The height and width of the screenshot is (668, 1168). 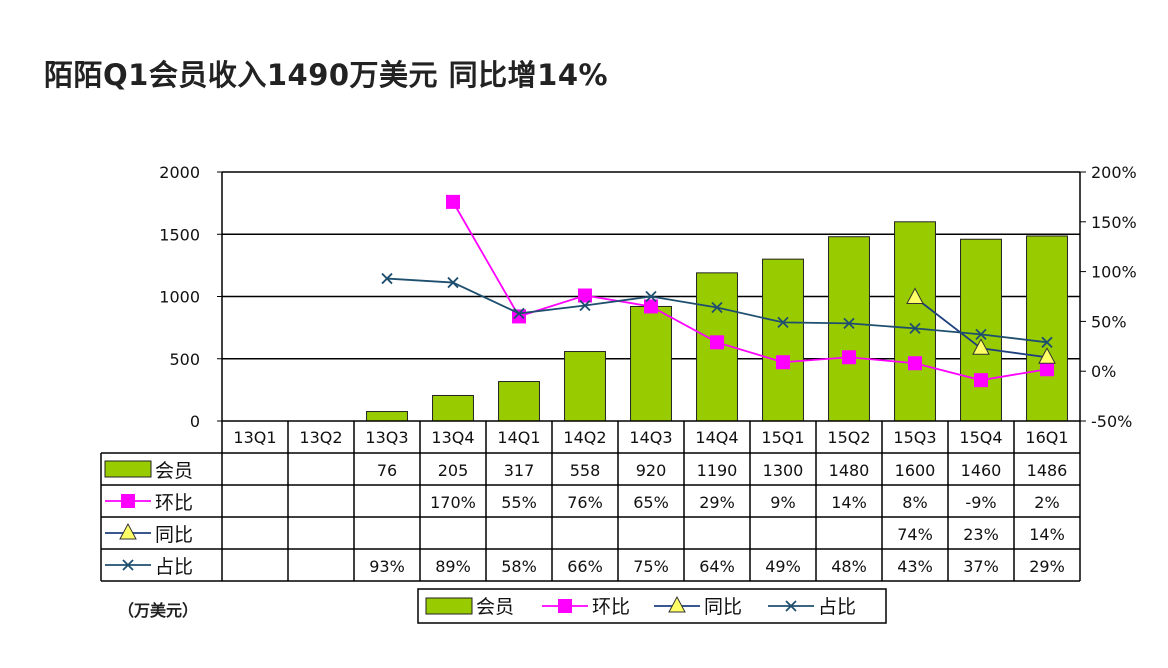 I want to click on x-tick-label: 13Q3, so click(x=386, y=437).